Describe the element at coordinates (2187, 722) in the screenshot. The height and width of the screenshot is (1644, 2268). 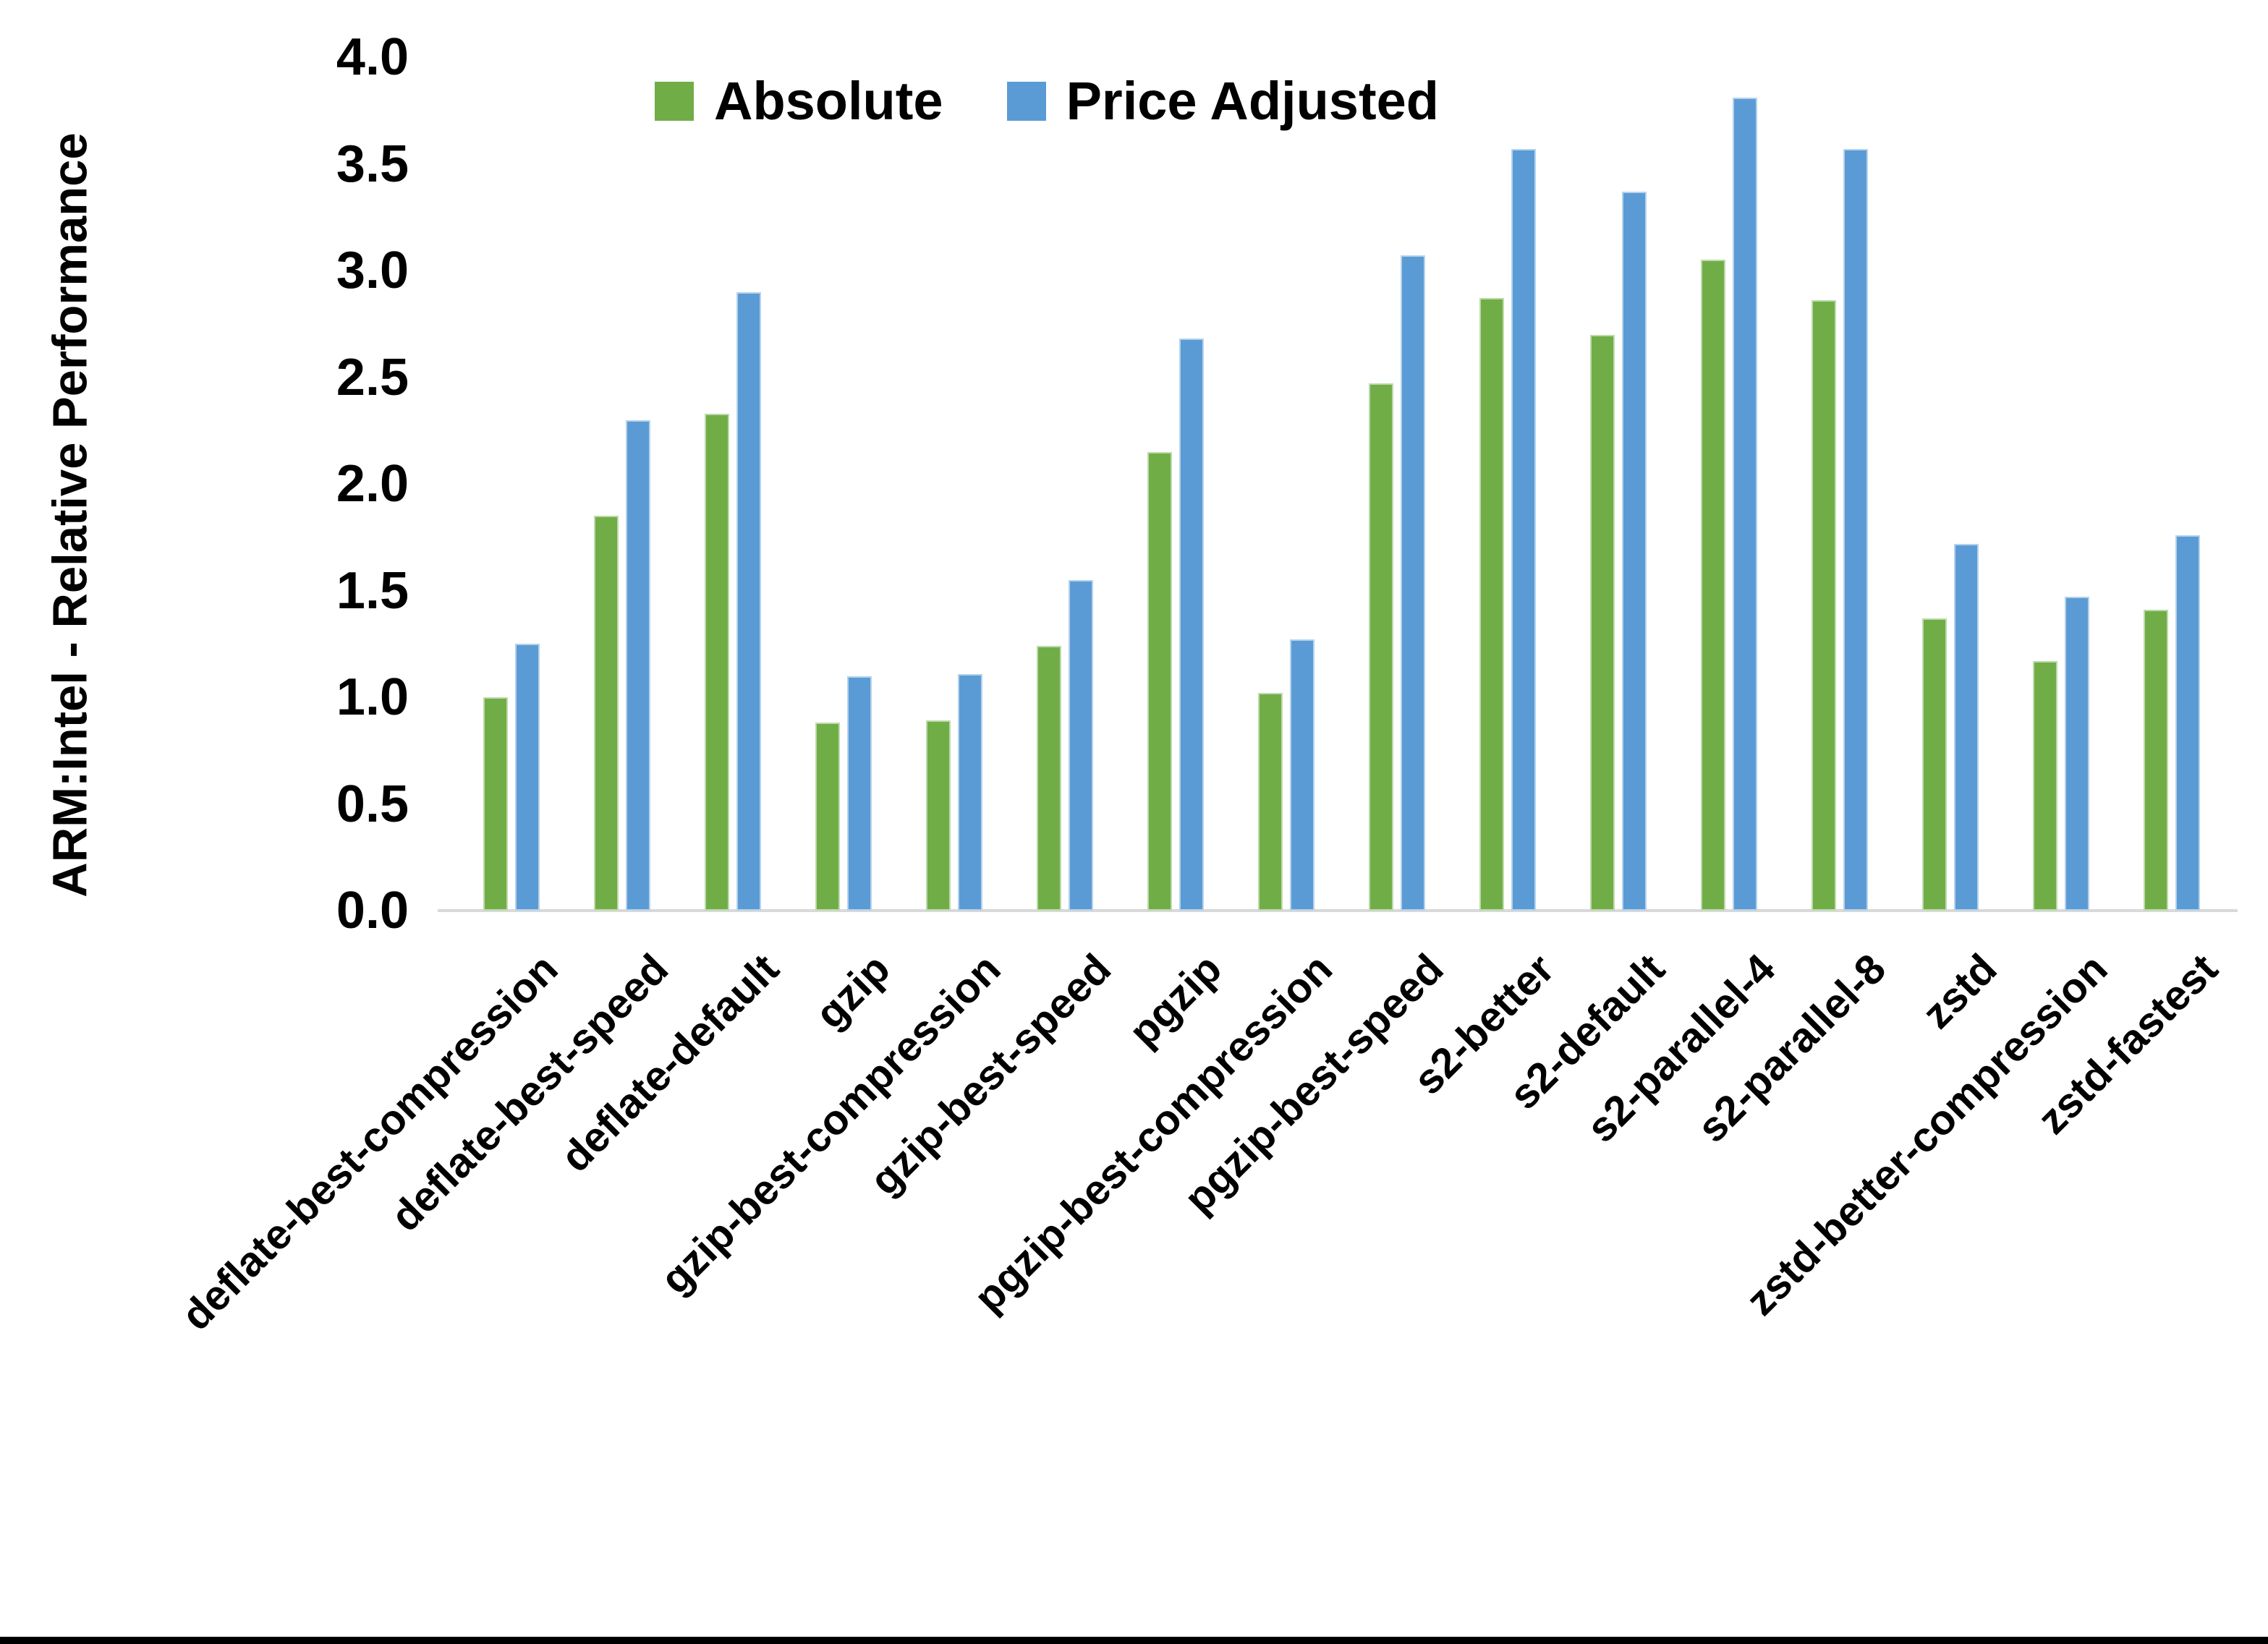
I see `bar-price-adjusted-zstd-fastest` at that location.